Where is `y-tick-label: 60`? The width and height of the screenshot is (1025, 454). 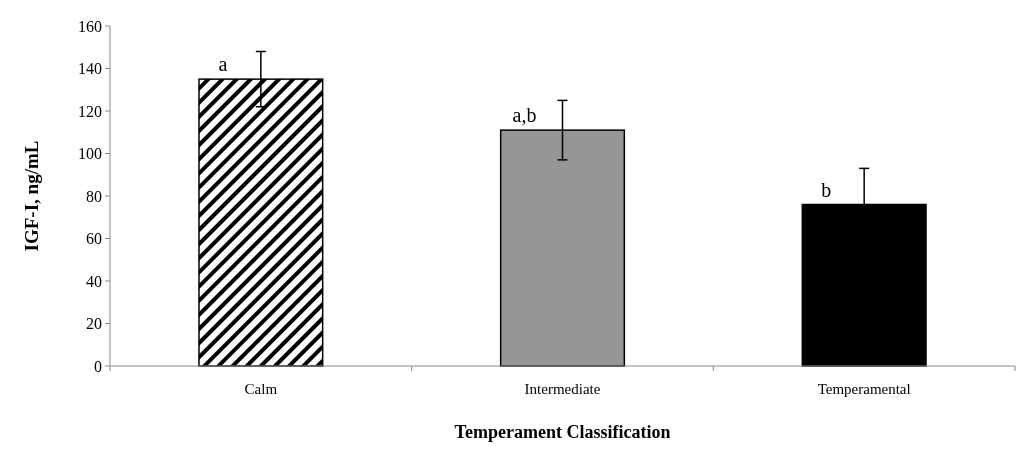 y-tick-label: 60 is located at coordinates (94, 239).